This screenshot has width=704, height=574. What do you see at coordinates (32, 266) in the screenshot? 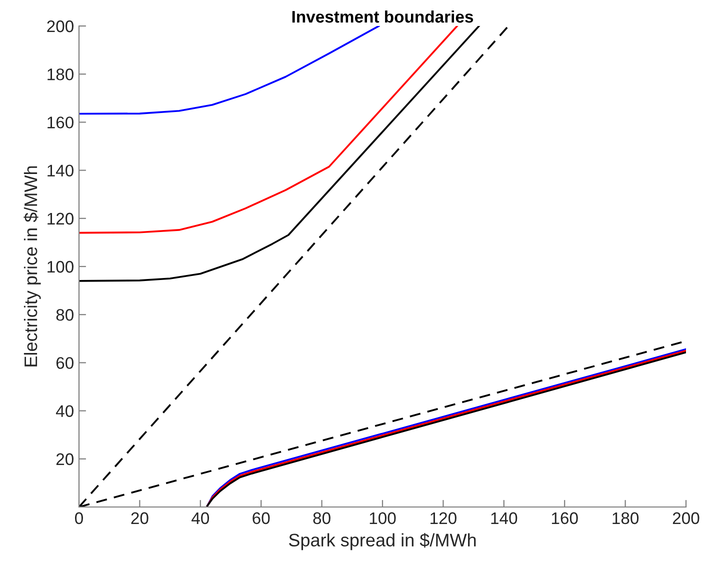
I see `y-axis-title: Electricity price in $/MWh` at bounding box center [32, 266].